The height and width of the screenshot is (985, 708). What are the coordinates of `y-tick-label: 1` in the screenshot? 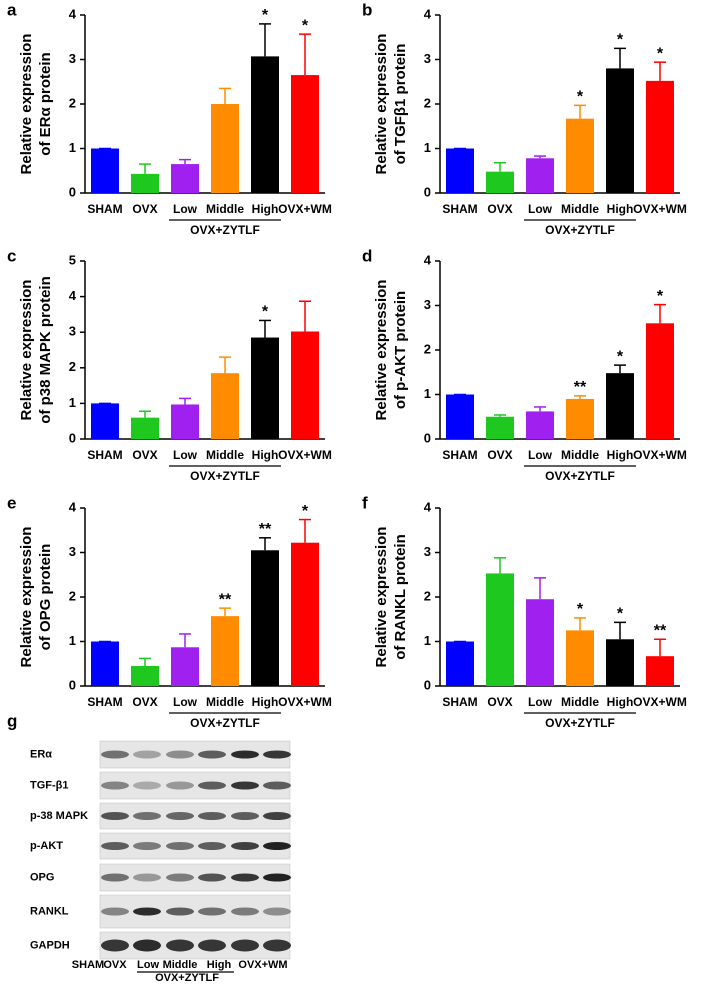 It's located at (427, 640).